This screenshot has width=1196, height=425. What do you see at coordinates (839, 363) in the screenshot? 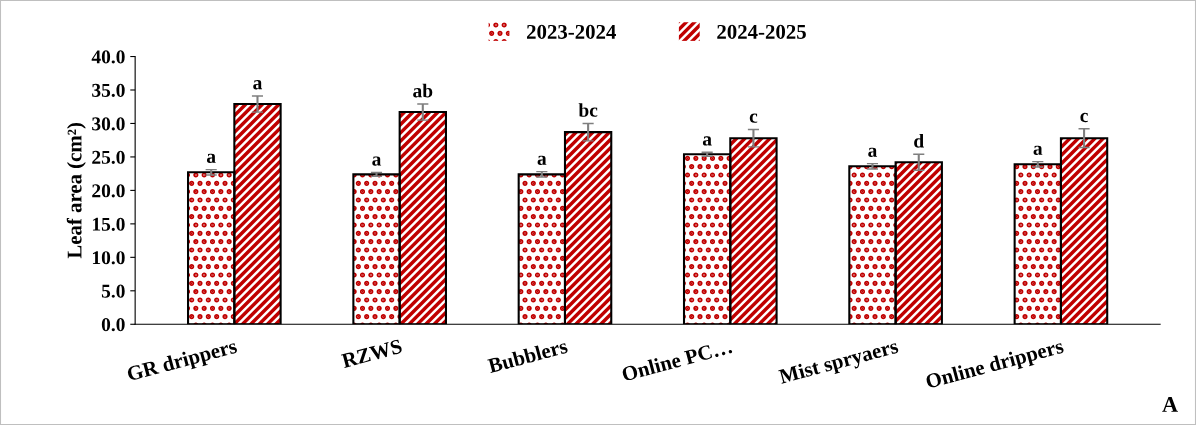
I see `x-tick-label: Mist spryaers` at bounding box center [839, 363].